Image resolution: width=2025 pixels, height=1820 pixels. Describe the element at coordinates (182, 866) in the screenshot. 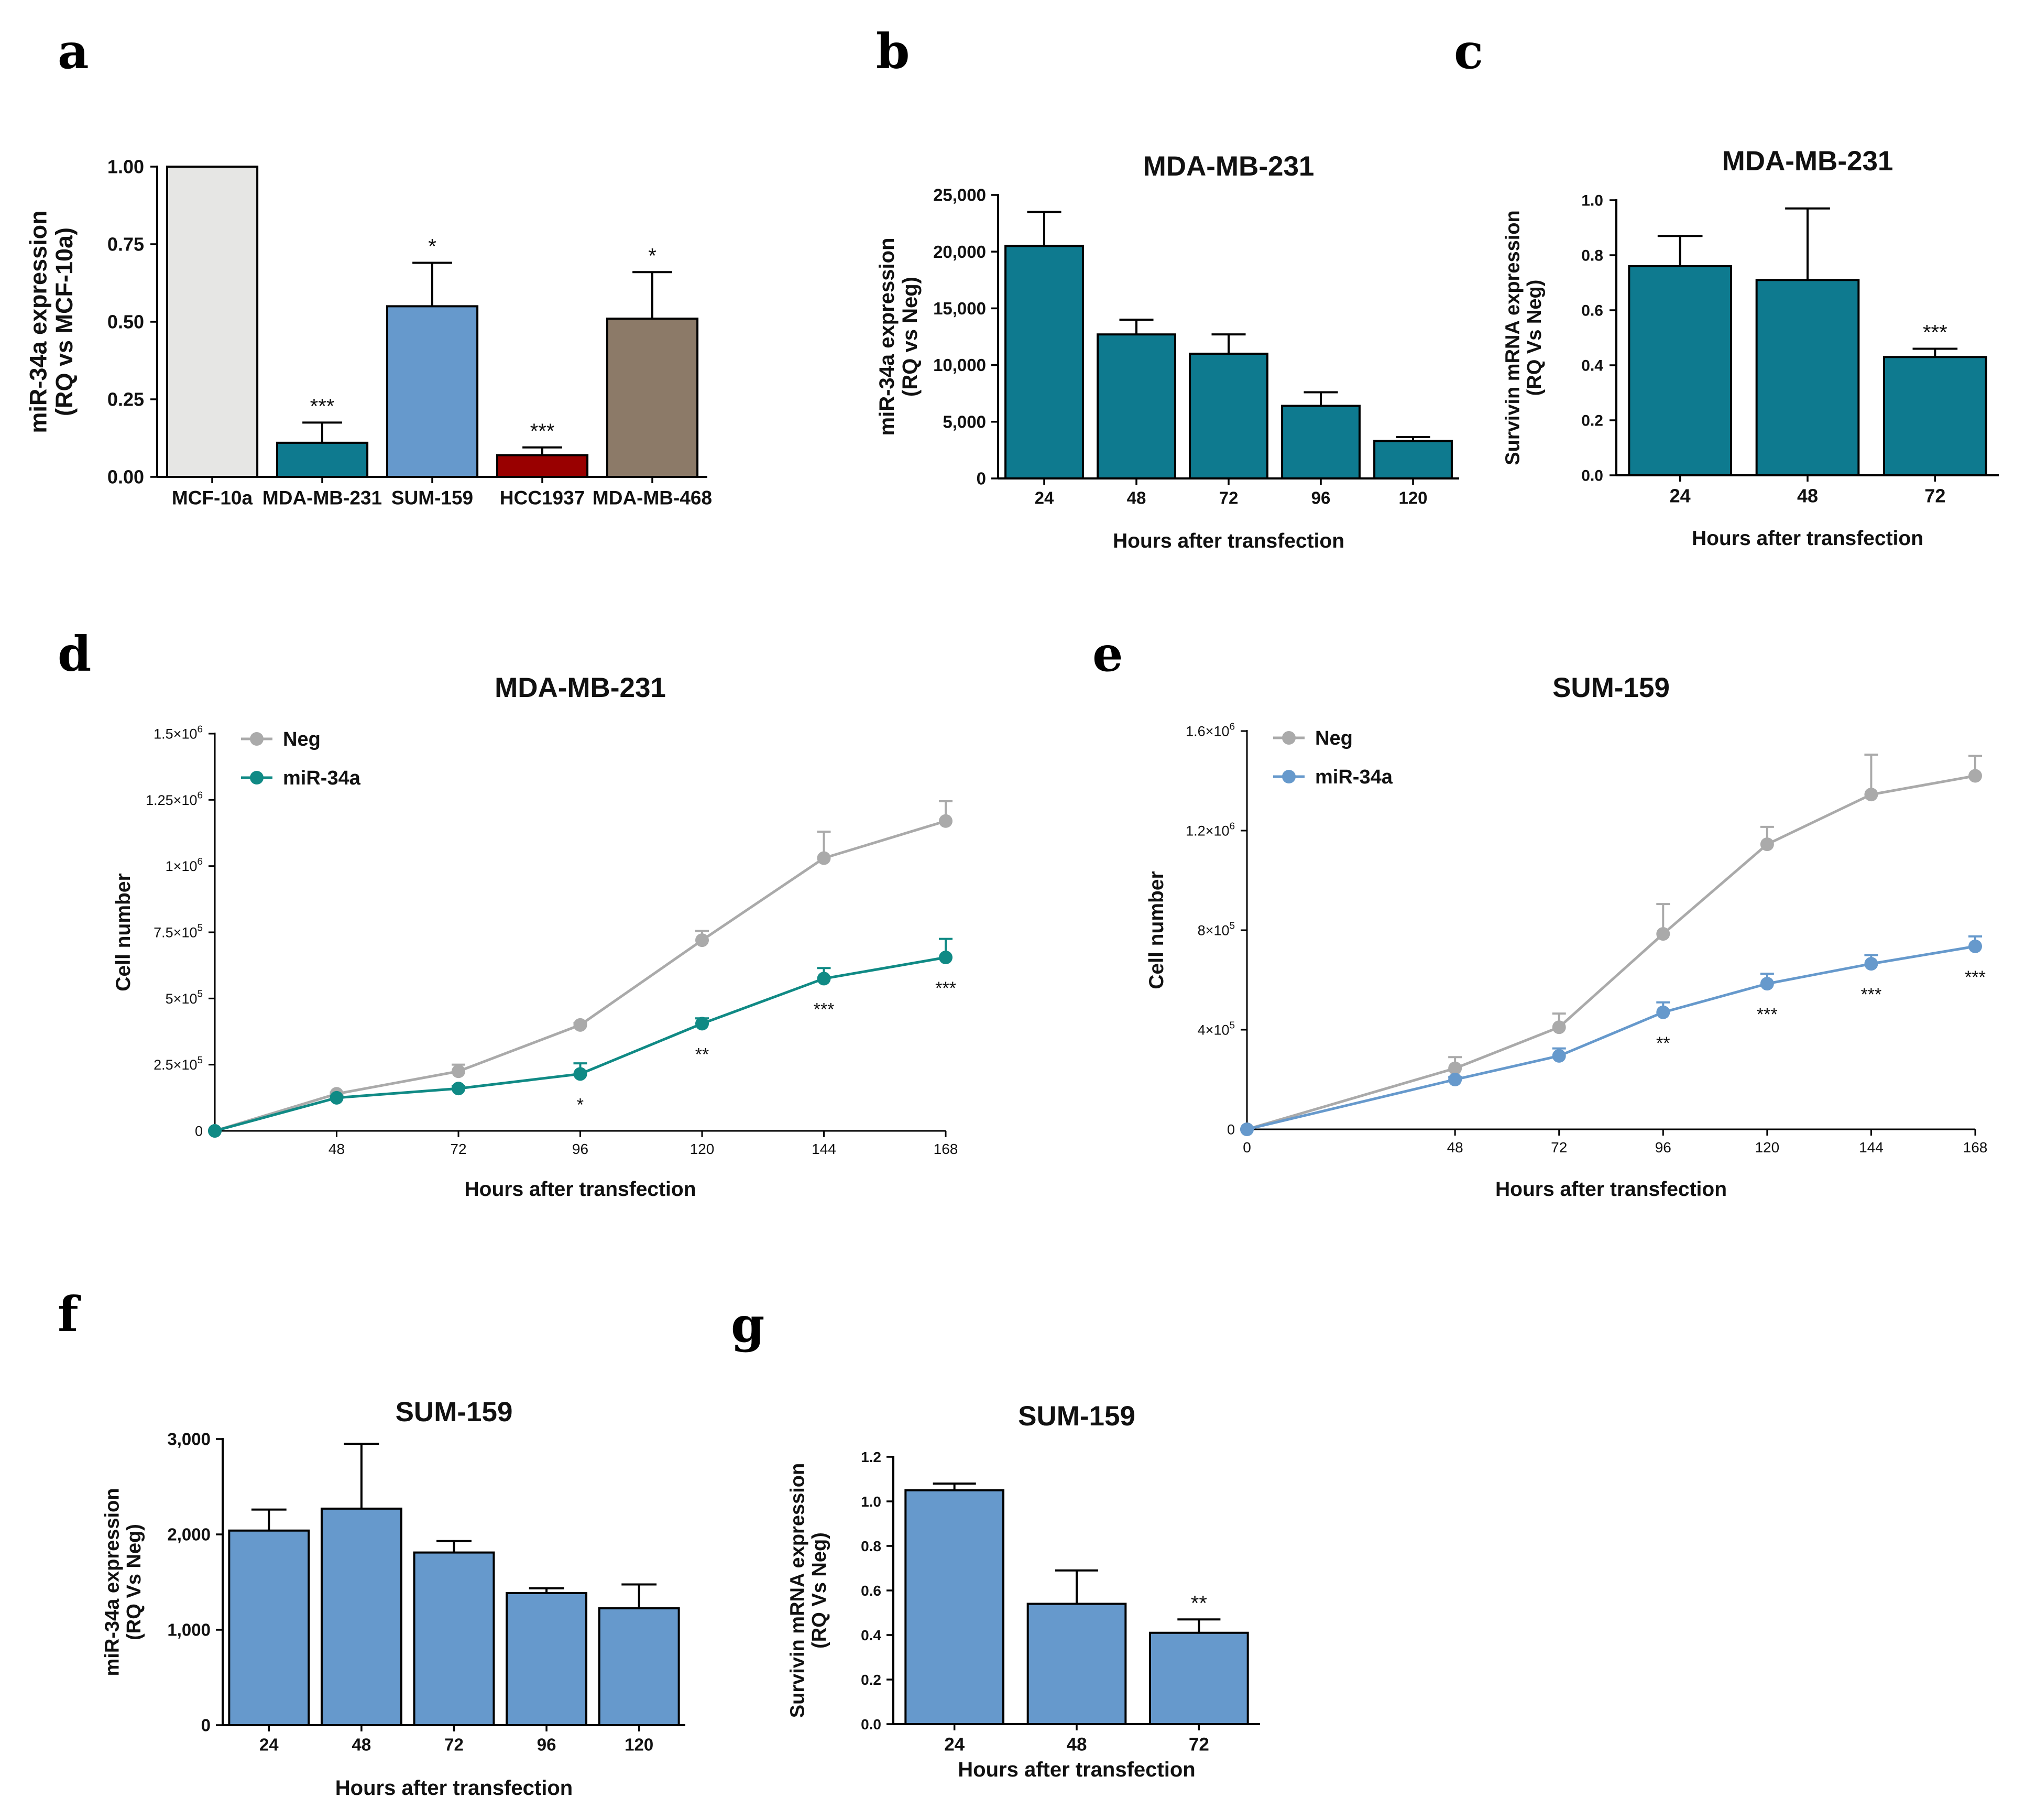

I see `y-tick-base: 1×10` at that location.